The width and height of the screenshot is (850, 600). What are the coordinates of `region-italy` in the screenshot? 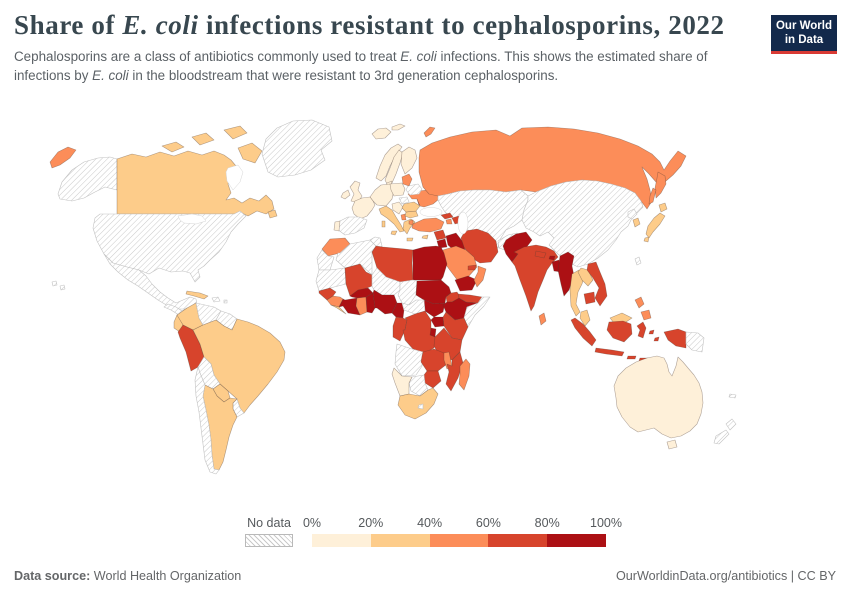 It's located at (391, 220).